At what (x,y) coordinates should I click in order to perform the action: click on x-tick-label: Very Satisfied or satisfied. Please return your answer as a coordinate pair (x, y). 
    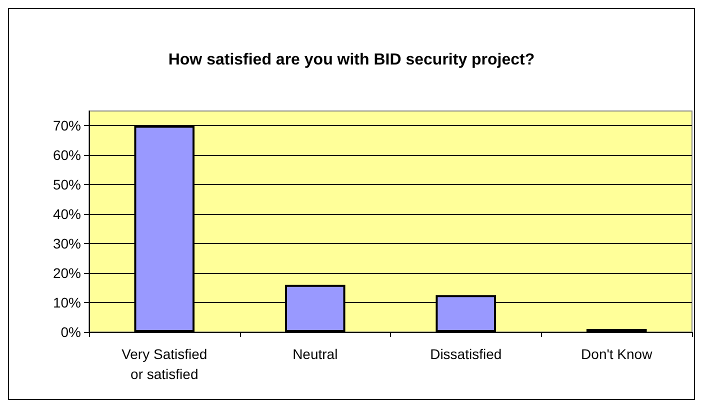
    Looking at the image, I should click on (165, 364).